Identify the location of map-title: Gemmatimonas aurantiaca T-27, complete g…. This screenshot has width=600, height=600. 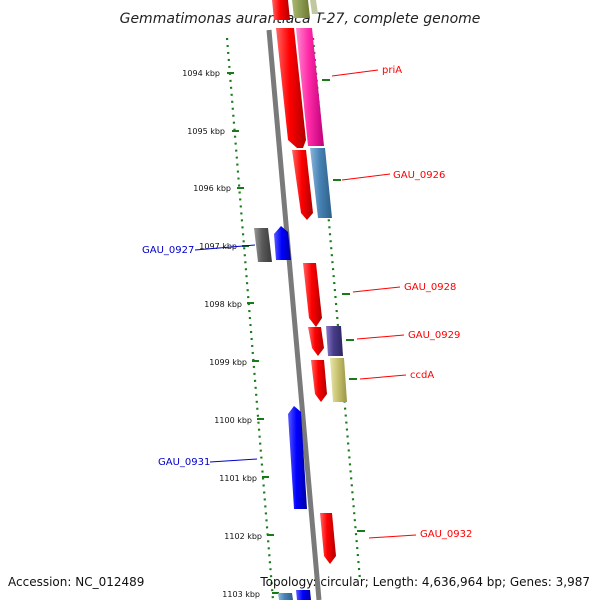
(300, 19).